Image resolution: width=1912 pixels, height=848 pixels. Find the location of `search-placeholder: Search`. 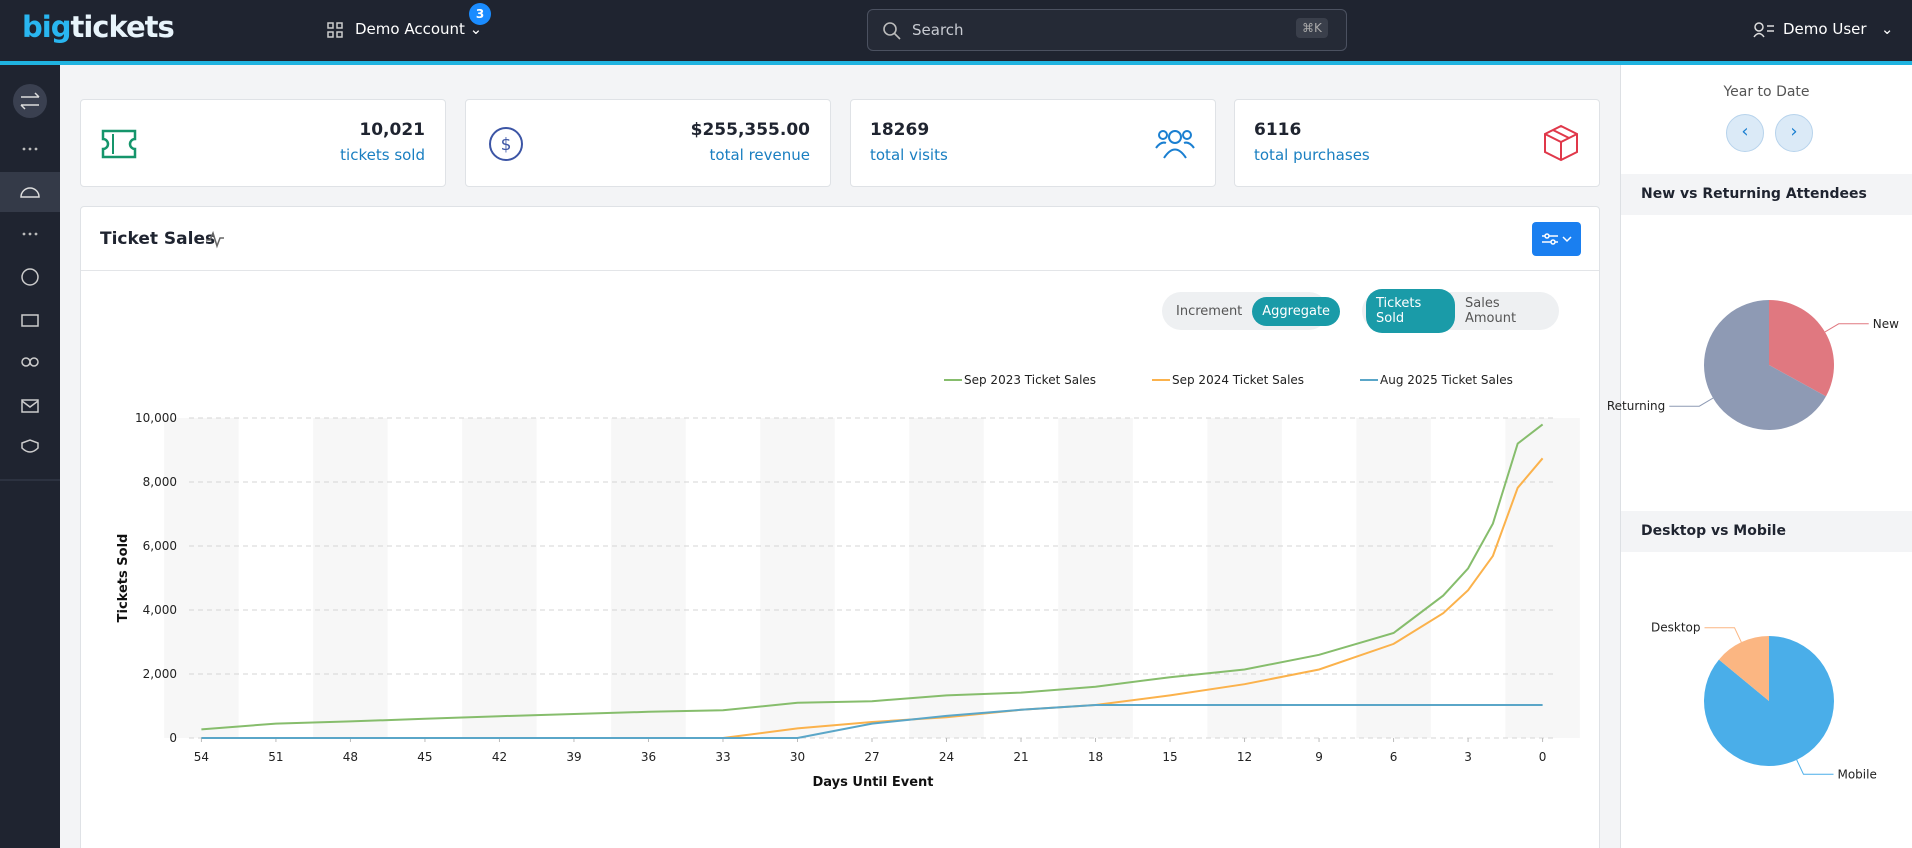

search-placeholder: Search is located at coordinates (938, 30).